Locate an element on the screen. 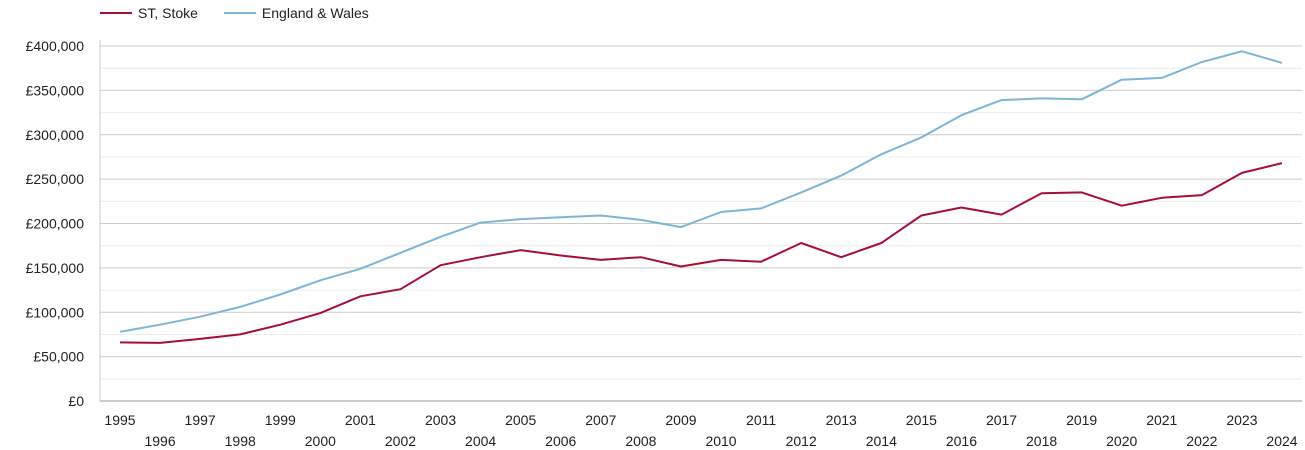  x-tick-label: 2004 is located at coordinates (480, 441).